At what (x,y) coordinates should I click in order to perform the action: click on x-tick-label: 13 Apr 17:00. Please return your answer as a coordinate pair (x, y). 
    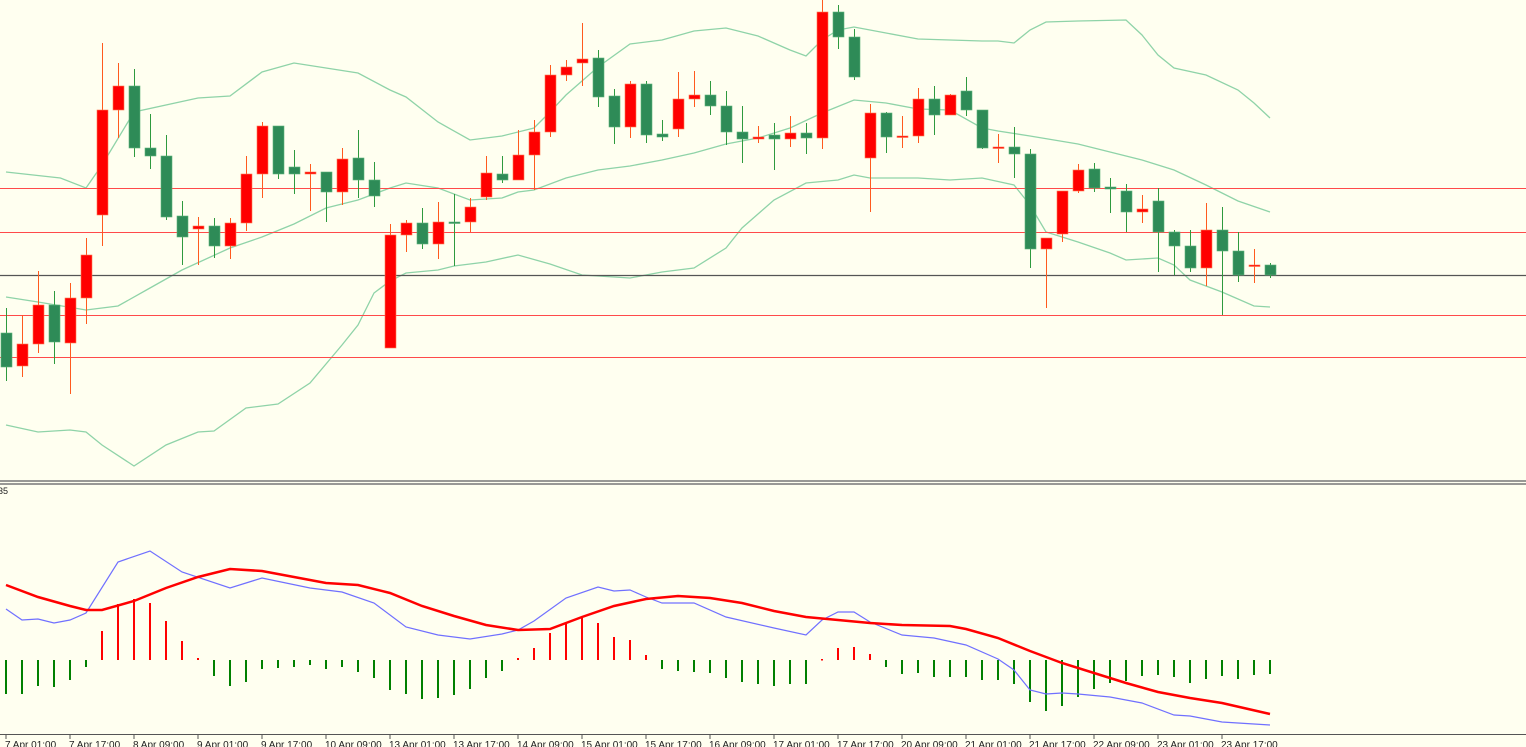
    Looking at the image, I should click on (481, 743).